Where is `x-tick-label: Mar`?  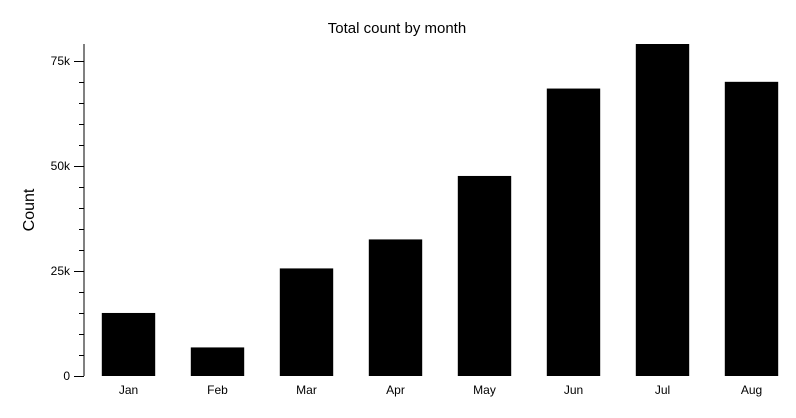 x-tick-label: Mar is located at coordinates (306, 390).